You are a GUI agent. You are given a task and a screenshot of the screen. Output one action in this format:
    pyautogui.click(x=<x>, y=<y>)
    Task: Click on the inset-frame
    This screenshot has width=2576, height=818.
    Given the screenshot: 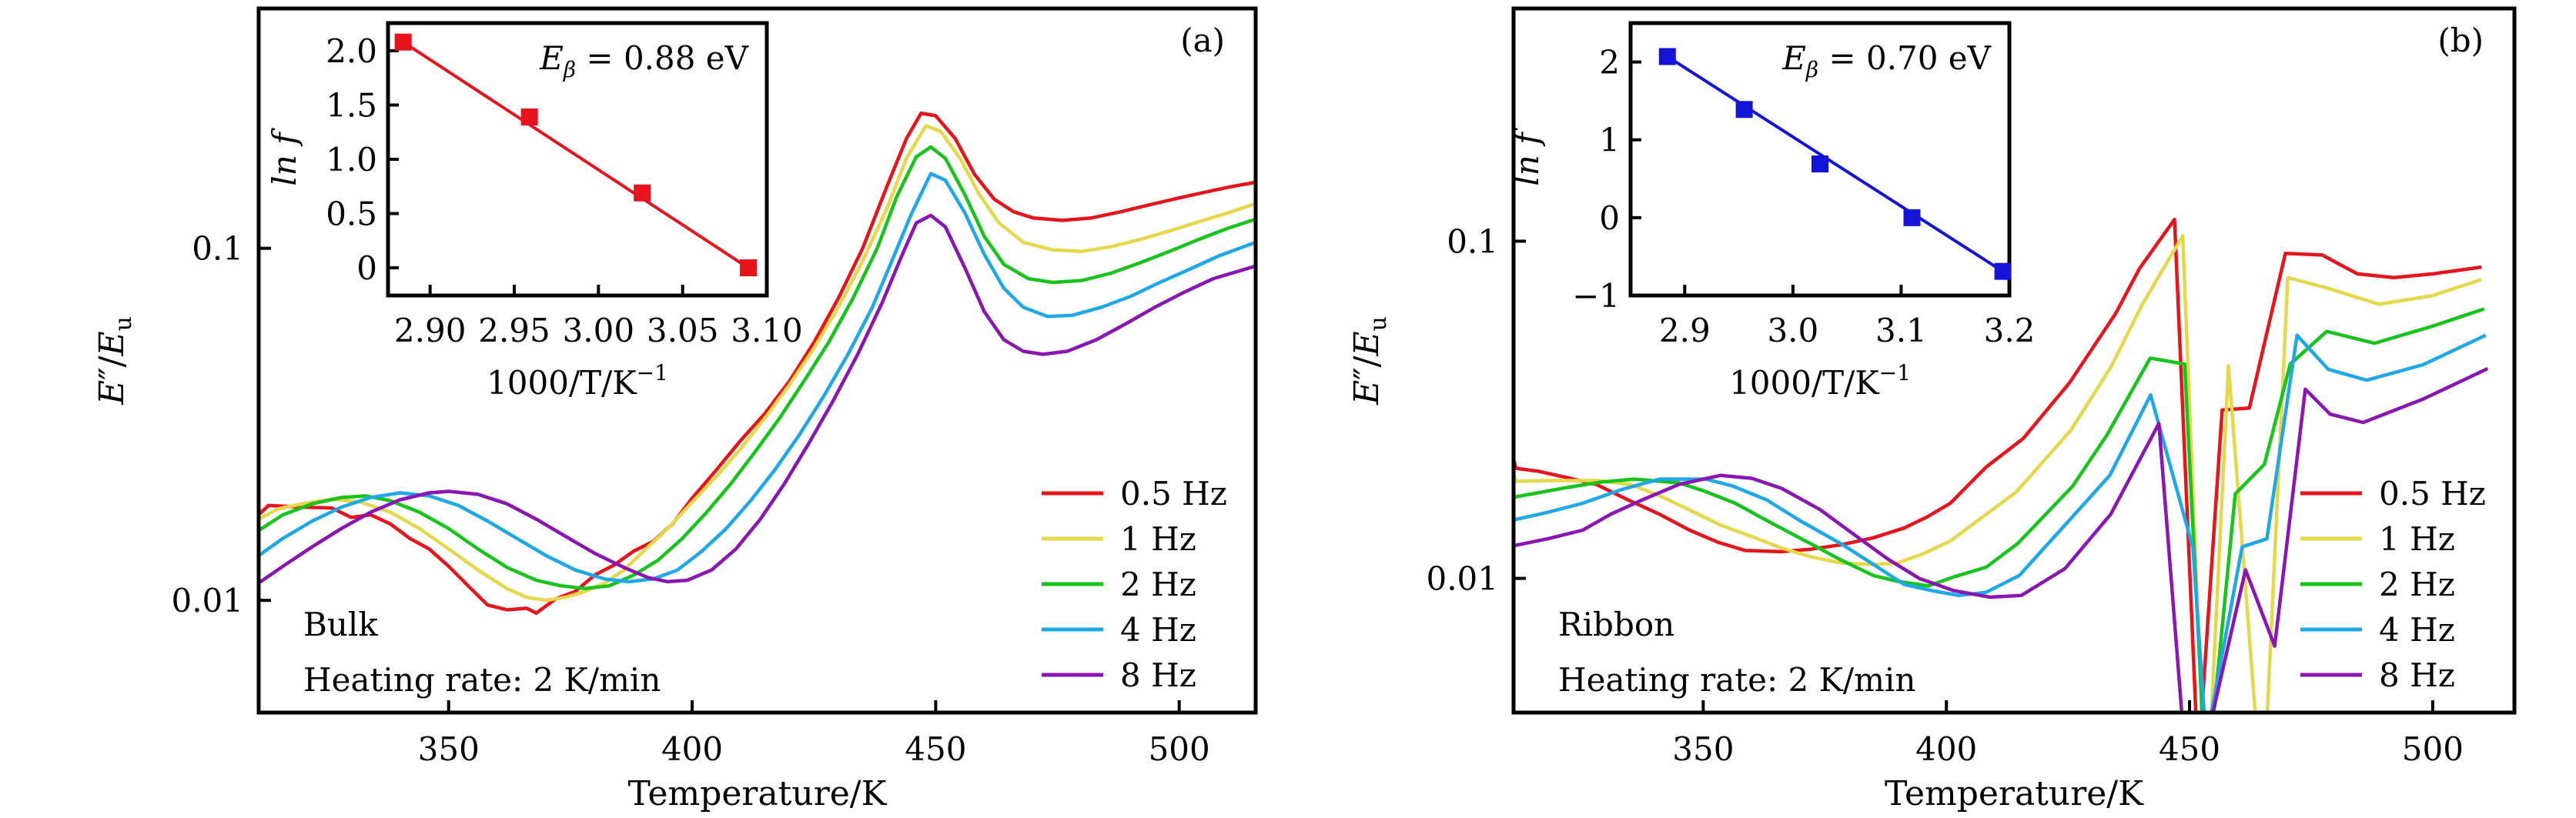 What is the action you would take?
    pyautogui.click(x=1820, y=159)
    